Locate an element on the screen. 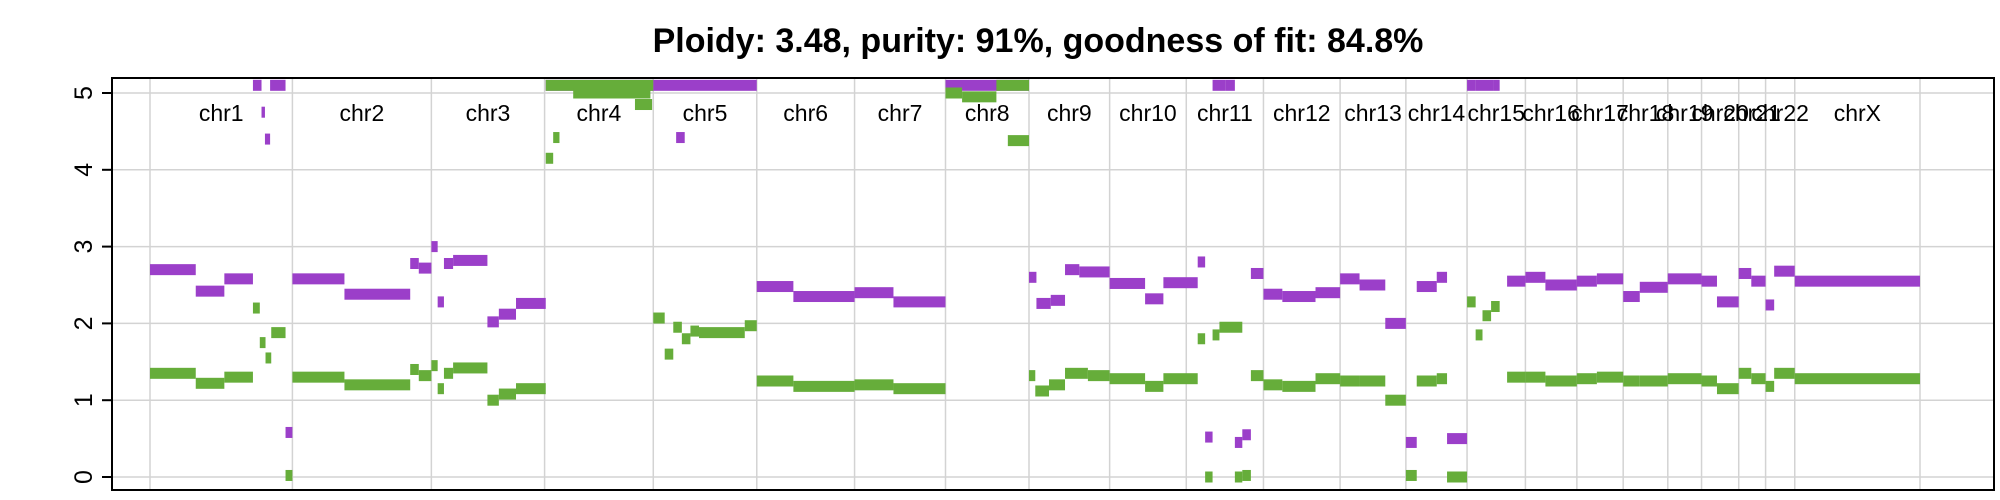  y-tick-label: 1 is located at coordinates (84, 400).